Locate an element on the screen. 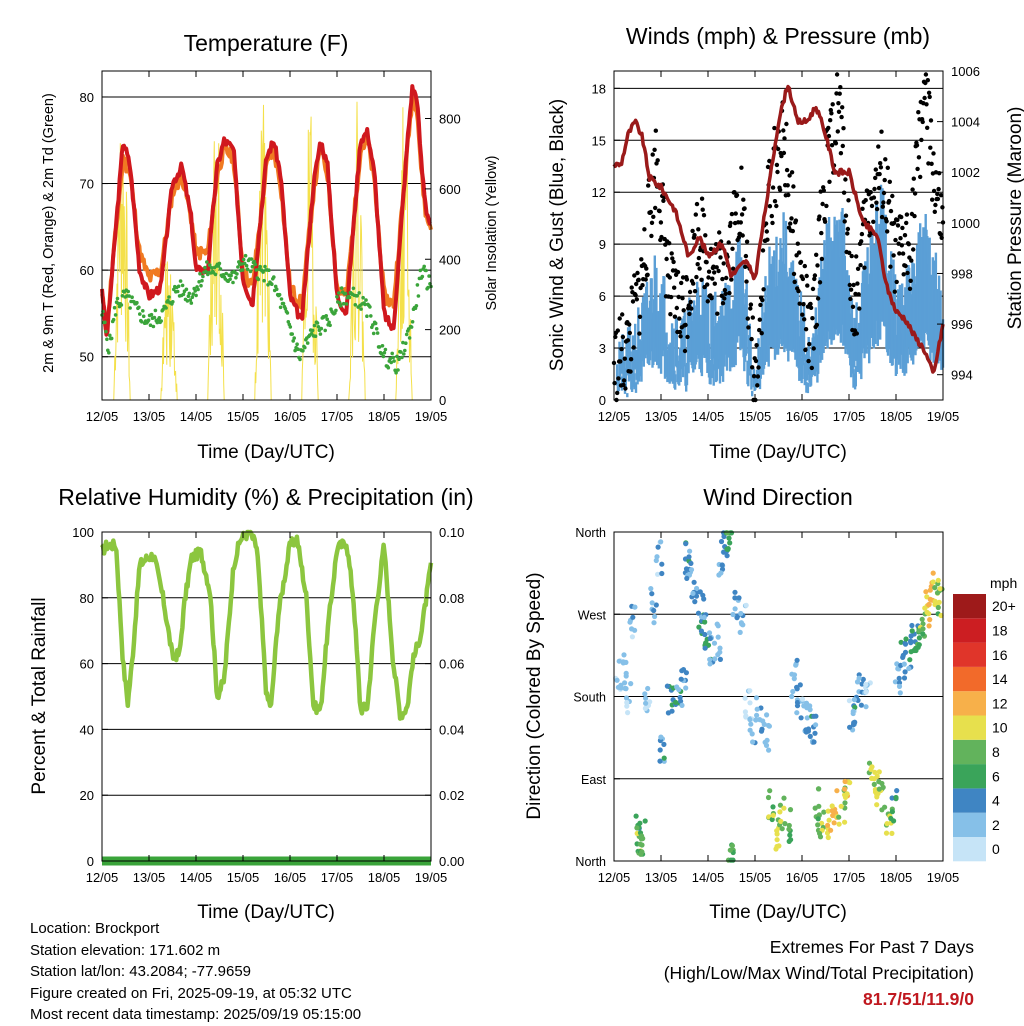 Image resolution: width=1024 pixels, height=1026 pixels. x-tick-label: 16/05 is located at coordinates (290, 877).